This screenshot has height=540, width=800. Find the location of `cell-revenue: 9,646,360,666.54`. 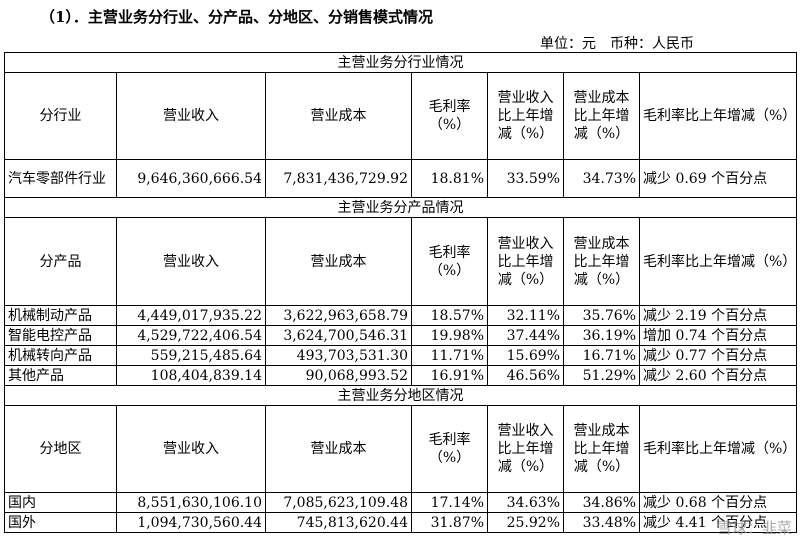

cell-revenue: 9,646,360,666.54 is located at coordinates (191, 178).